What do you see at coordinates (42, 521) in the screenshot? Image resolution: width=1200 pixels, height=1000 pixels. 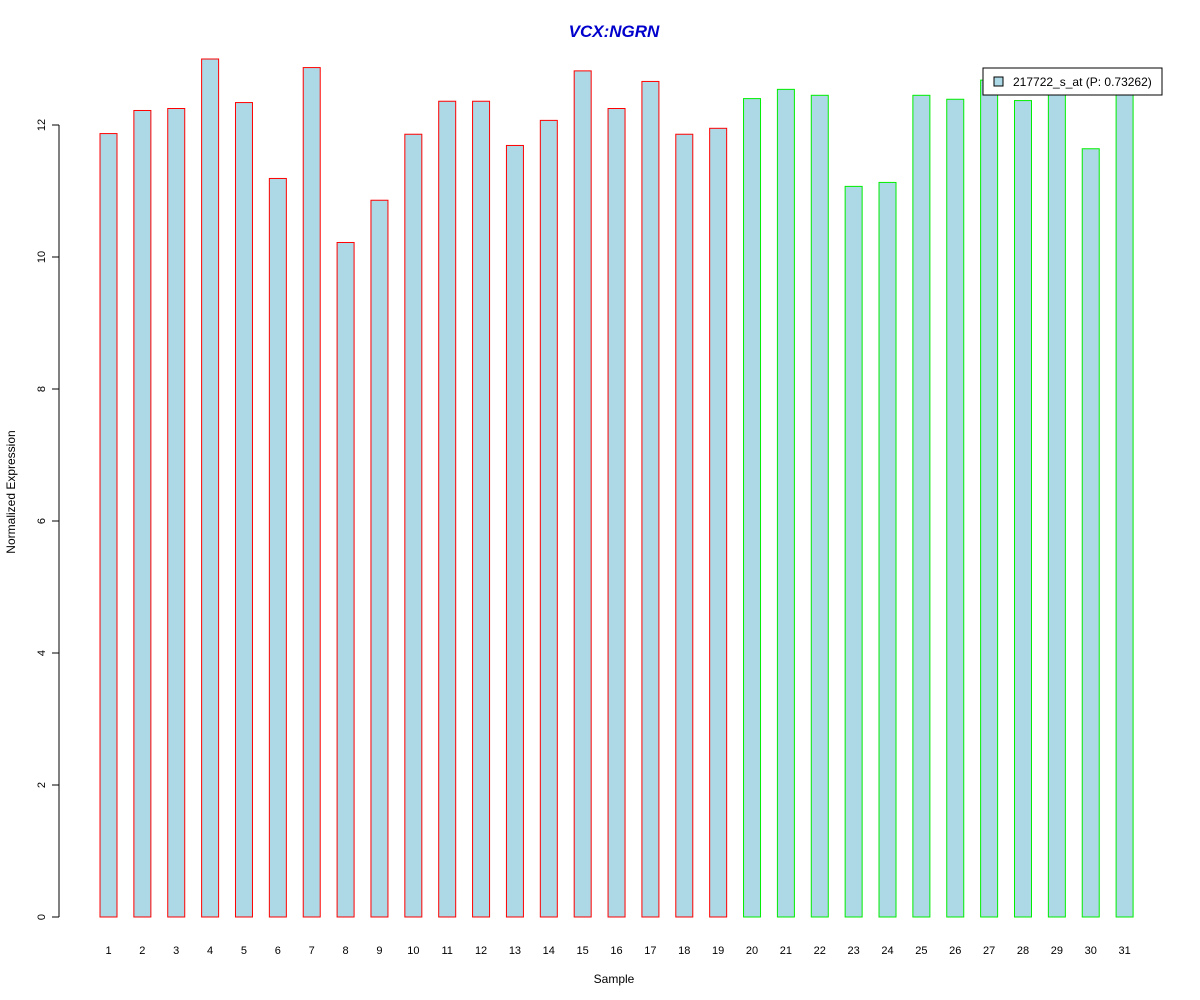 I see `y-tick-label: 6` at bounding box center [42, 521].